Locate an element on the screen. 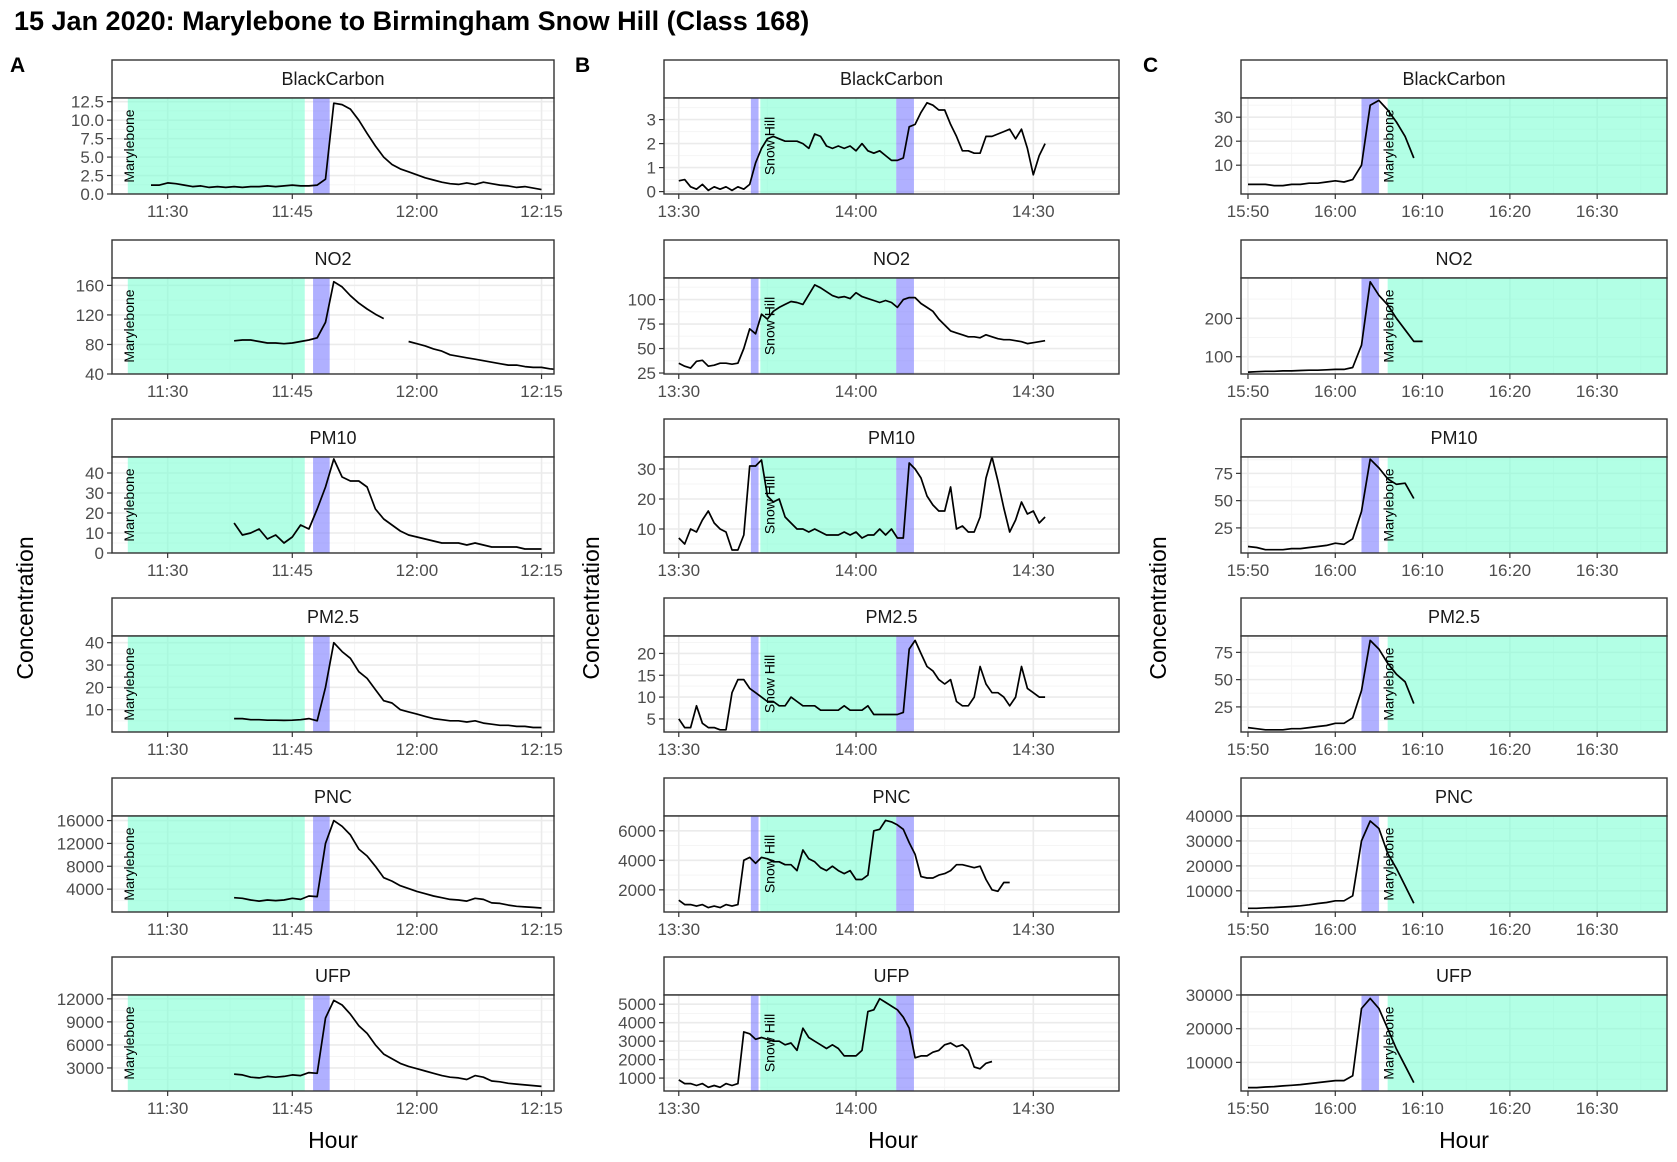 Image resolution: width=1677 pixels, height=1162 pixels. facet-strip-label: NO2 is located at coordinates (332, 259).